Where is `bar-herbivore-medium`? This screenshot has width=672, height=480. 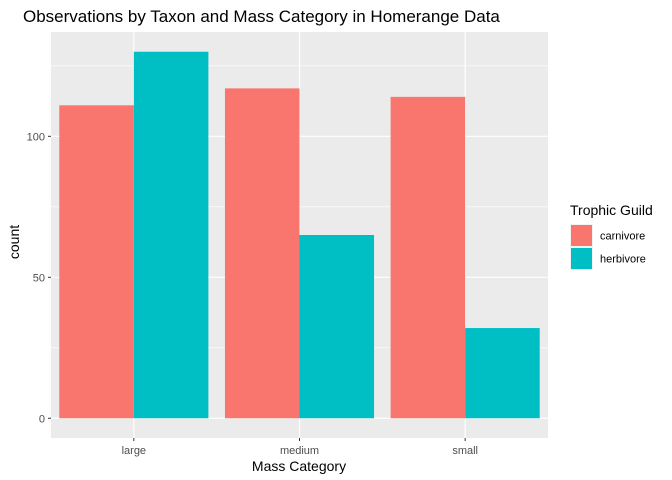 bar-herbivore-medium is located at coordinates (337, 327).